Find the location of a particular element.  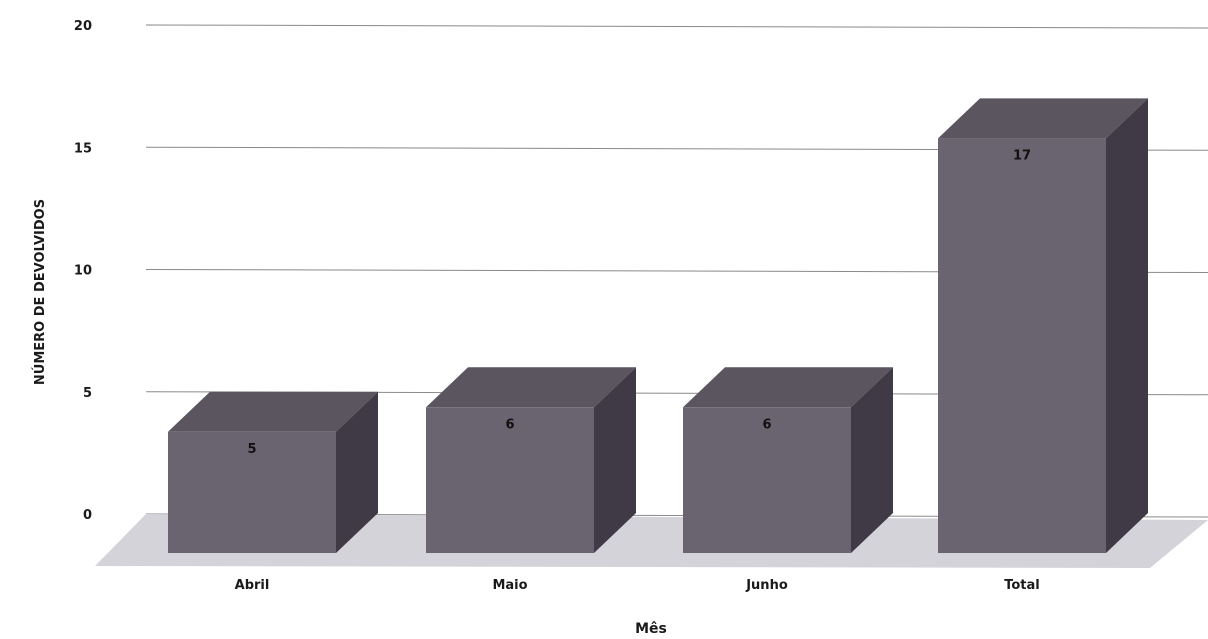

y-tick-label: 20 is located at coordinates (83, 26).